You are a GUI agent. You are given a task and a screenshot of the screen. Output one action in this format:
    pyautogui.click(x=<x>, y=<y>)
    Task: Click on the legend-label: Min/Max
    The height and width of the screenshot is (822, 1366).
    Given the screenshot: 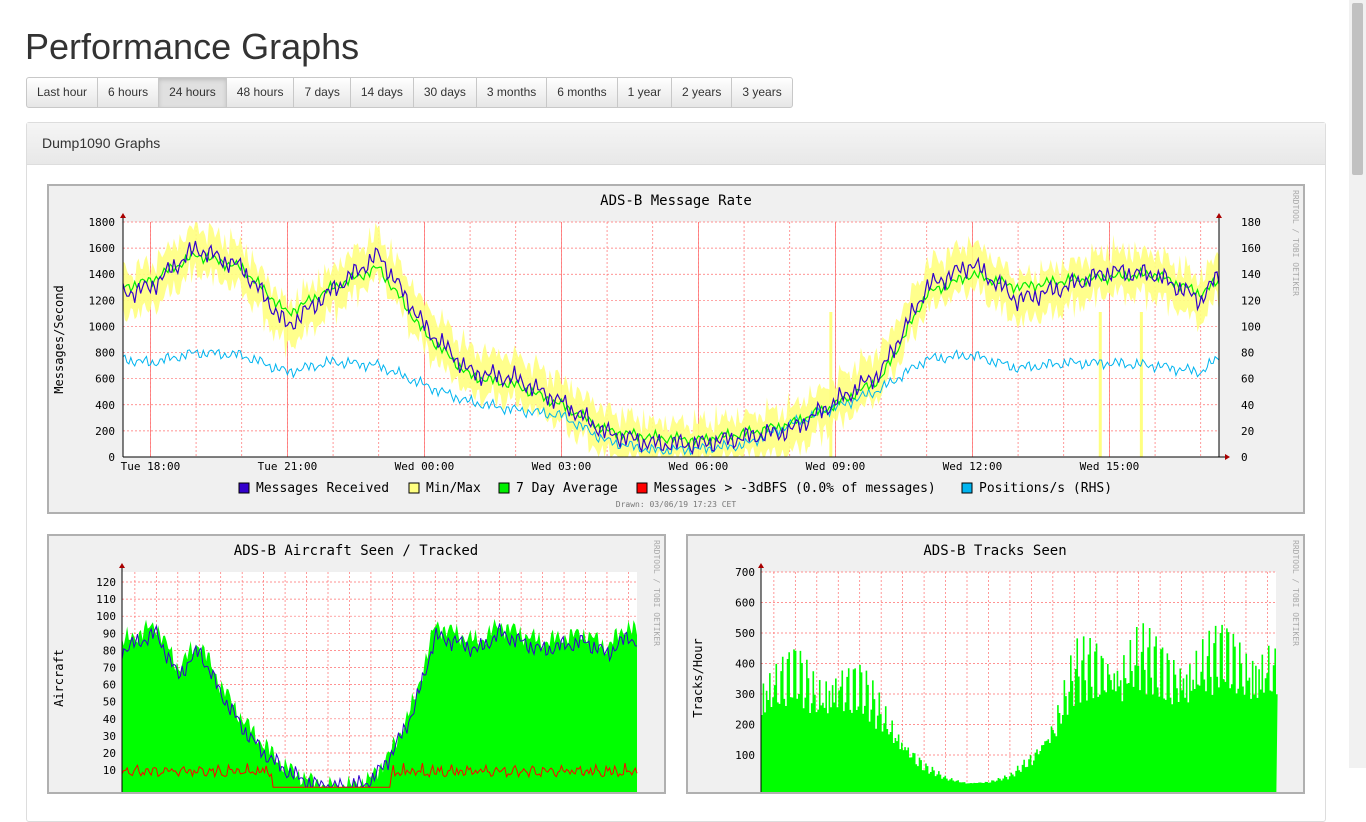 What is the action you would take?
    pyautogui.click(x=453, y=488)
    